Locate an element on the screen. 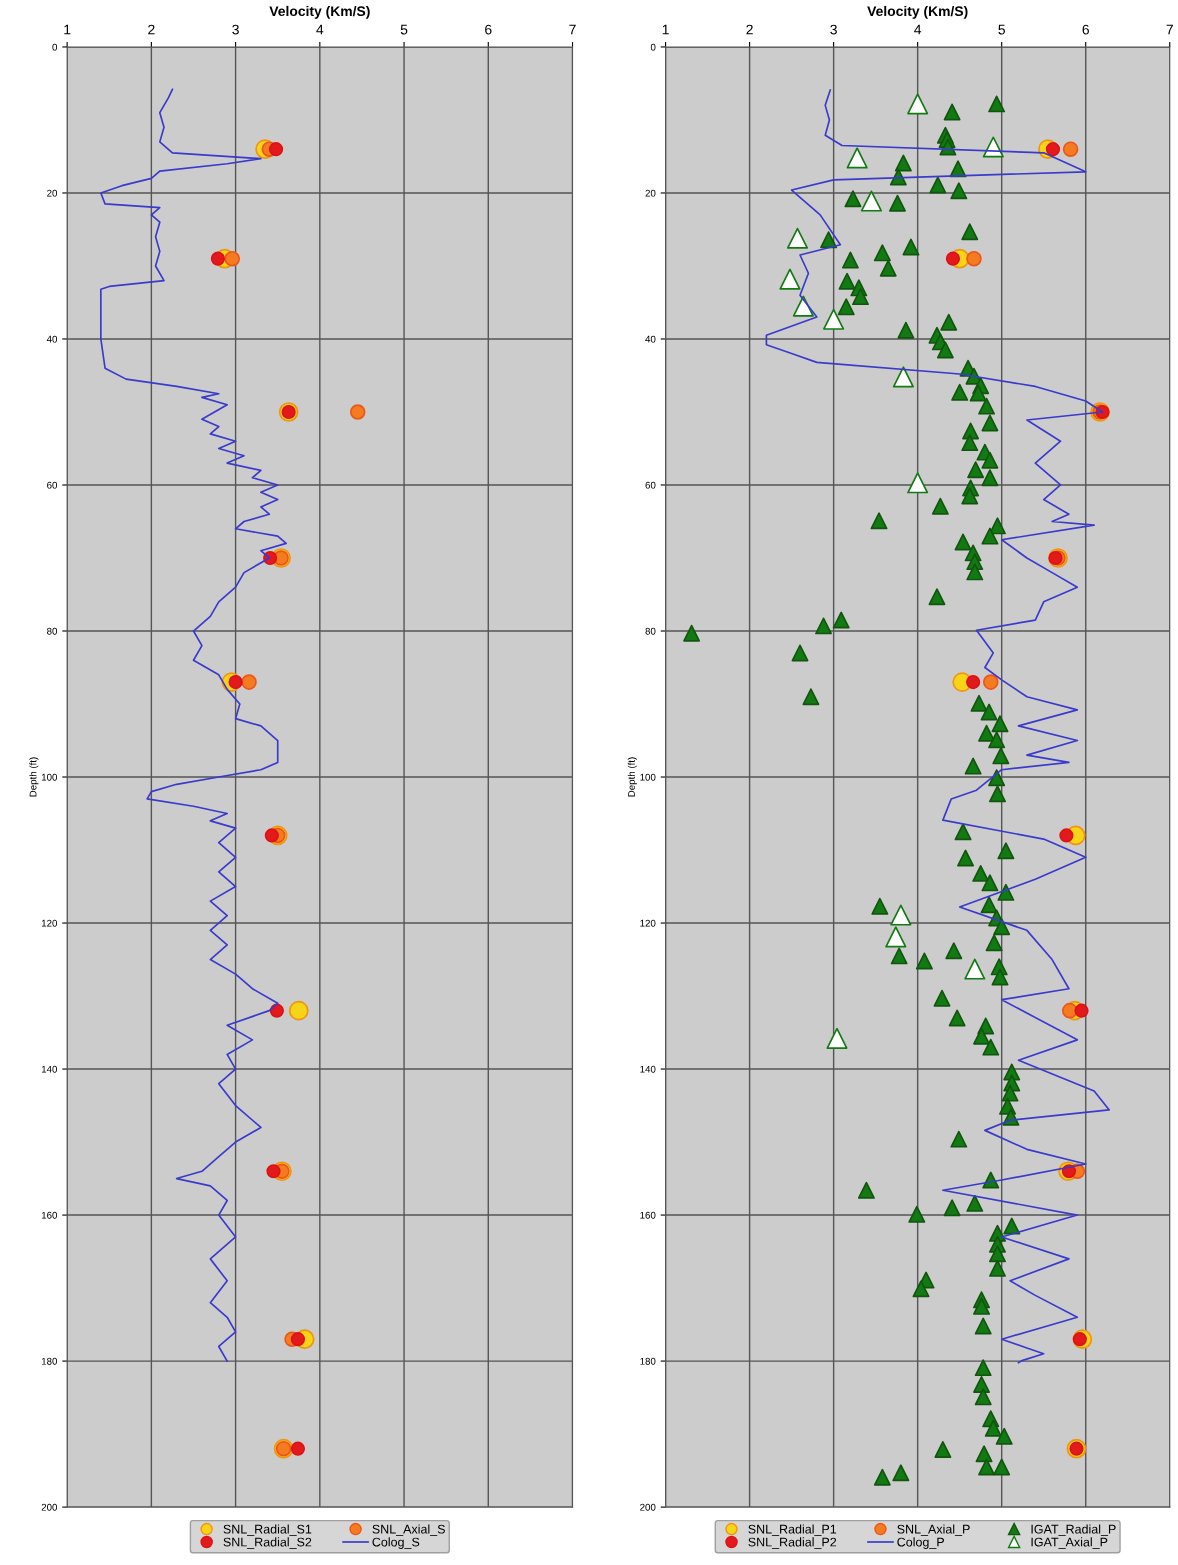 The height and width of the screenshot is (1565, 1178). legend-label: SNL_Radial_S2 is located at coordinates (267, 1543).